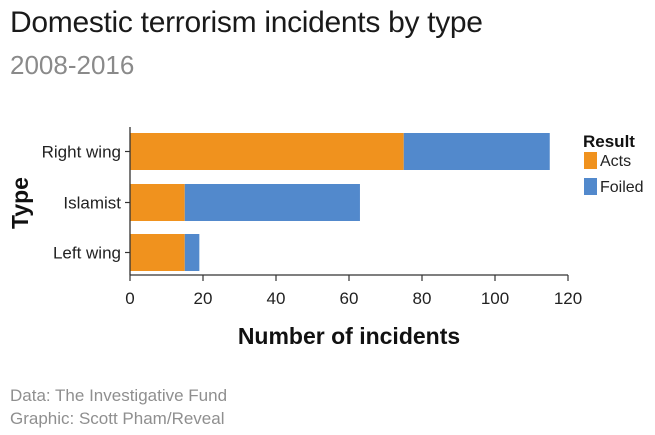 The width and height of the screenshot is (655, 435). What do you see at coordinates (349, 298) in the screenshot?
I see `x-tick-label: 60` at bounding box center [349, 298].